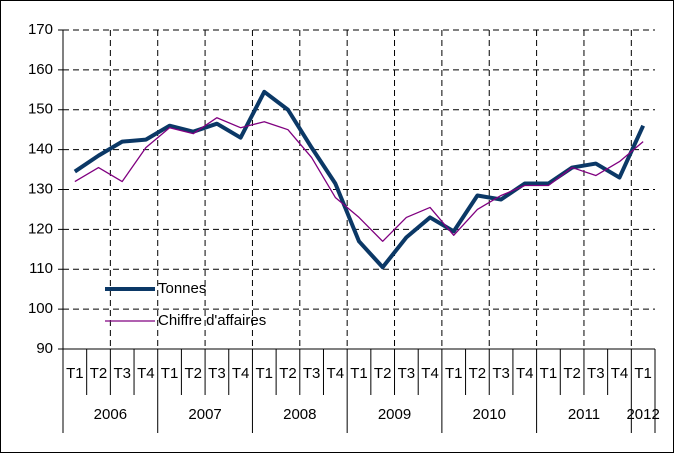 The width and height of the screenshot is (675, 454). Describe the element at coordinates (110, 414) in the screenshot. I see `year-label: 2006` at that location.